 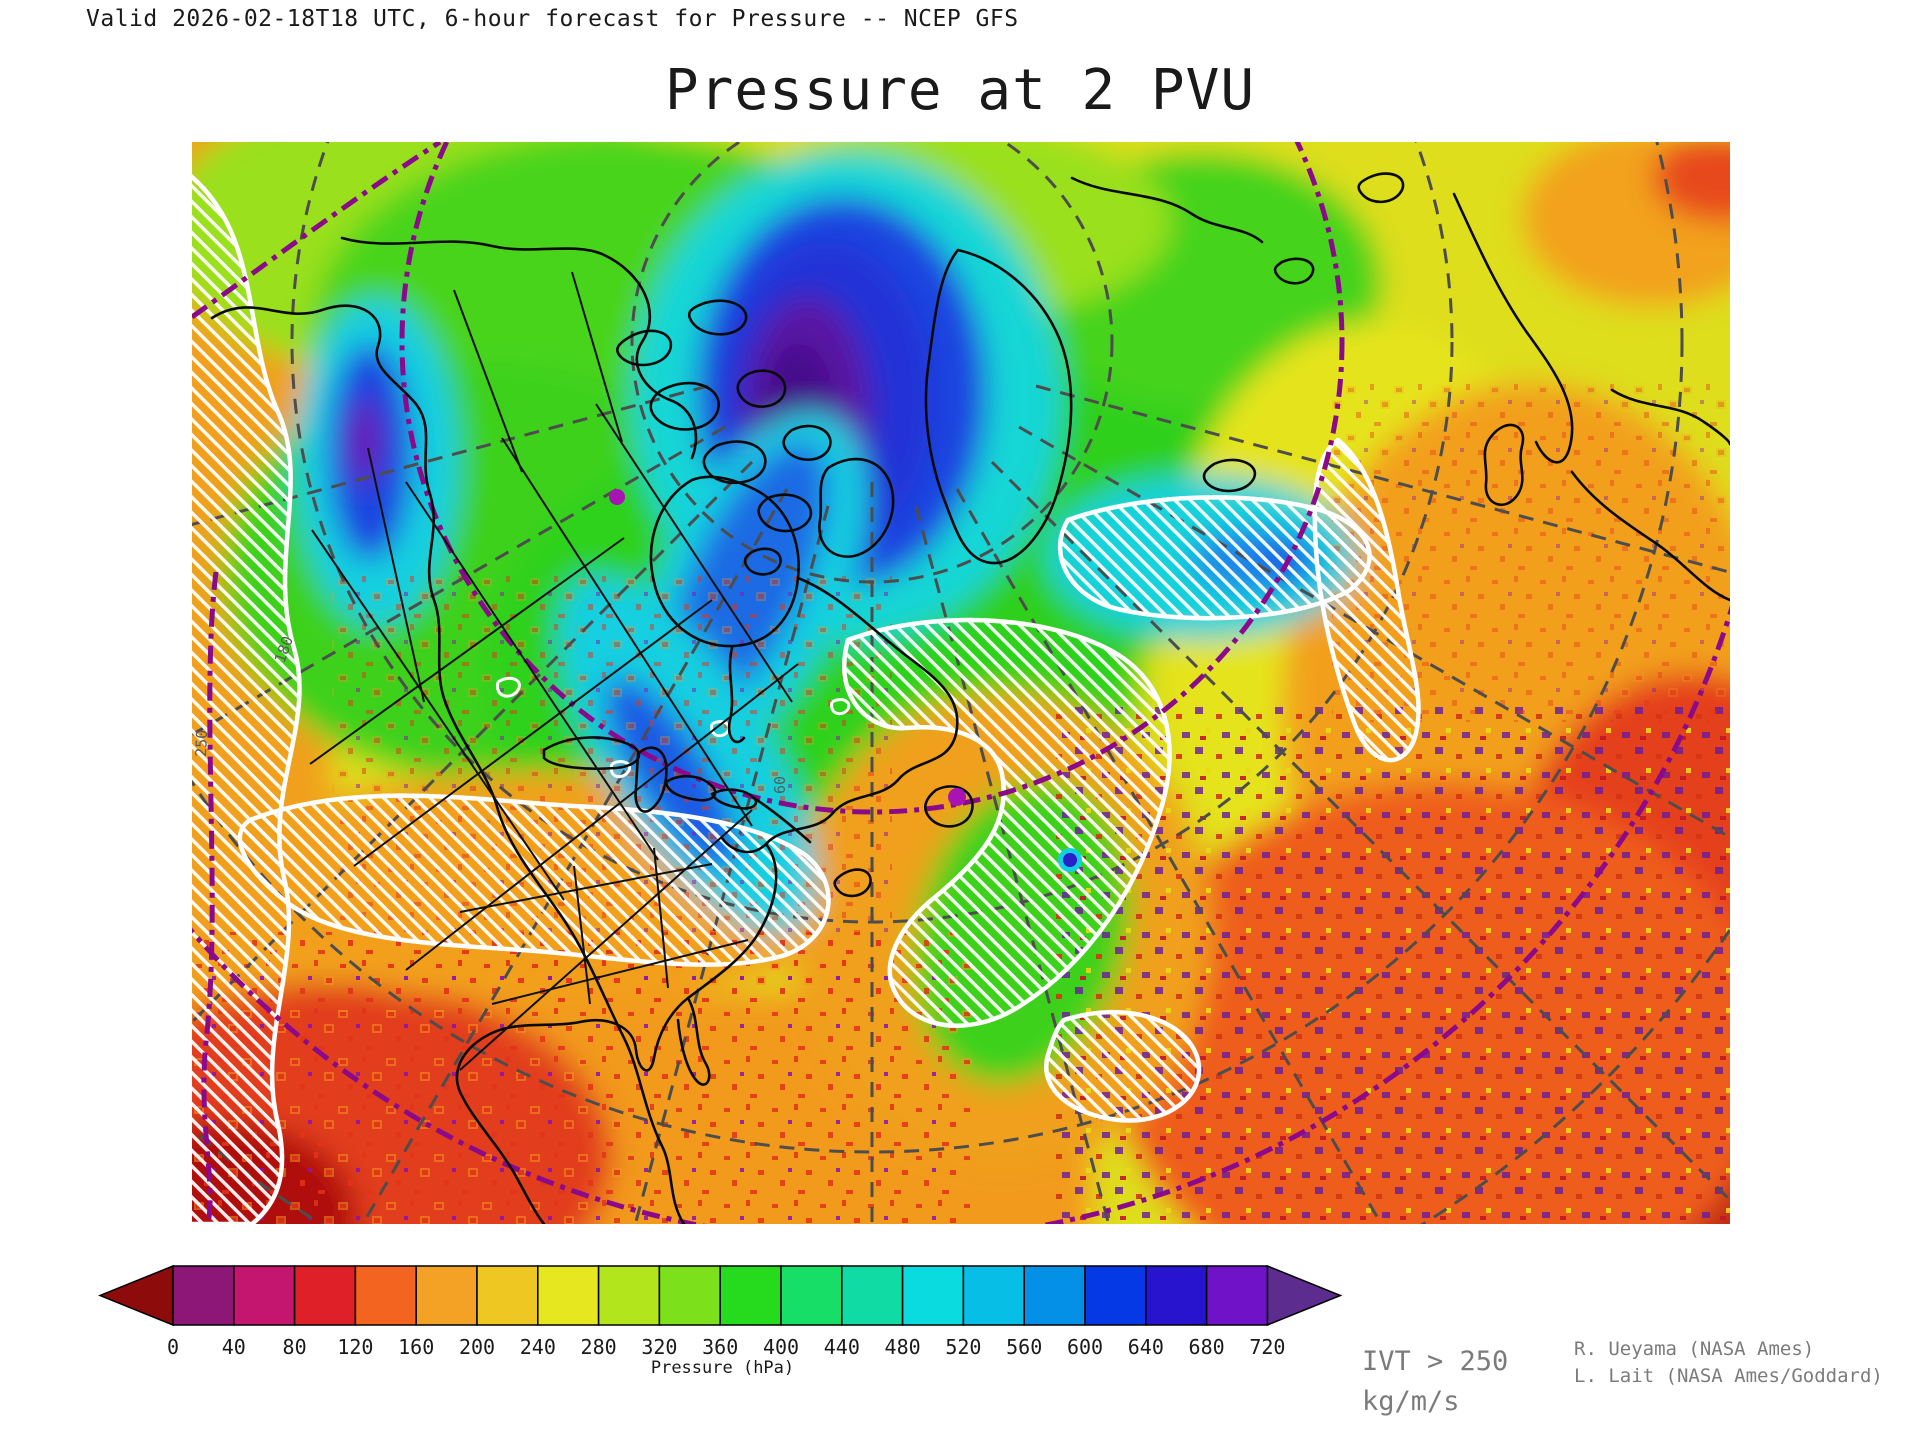 What do you see at coordinates (734, 799) in the screenshot?
I see `great-lake-ontario` at bounding box center [734, 799].